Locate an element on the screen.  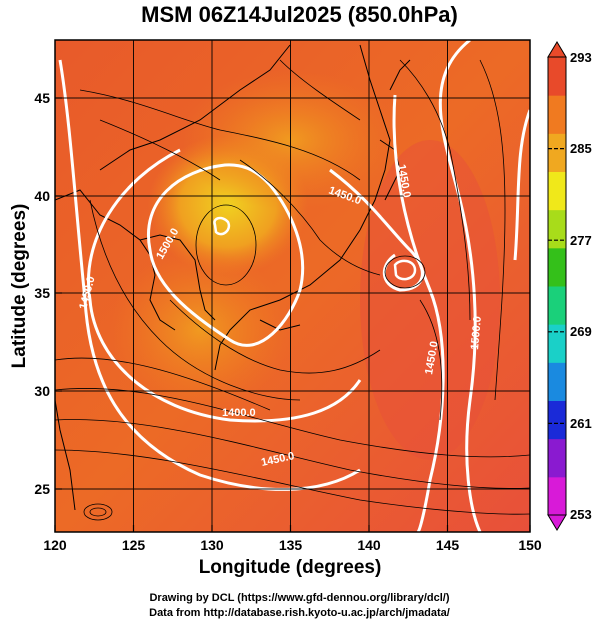
y-tick-label: 45 is located at coordinates (42, 98).